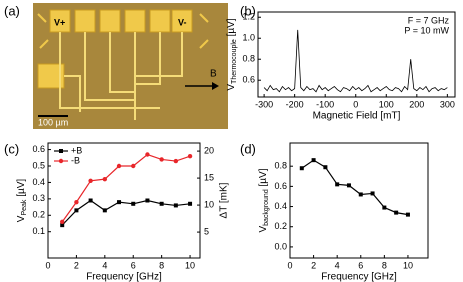 This screenshot has width=463, height=282. I want to click on markers, so click(123, 31).